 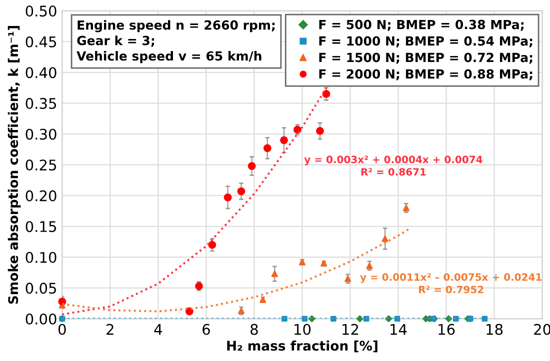 What do you see at coordinates (41, 257) in the screenshot?
I see `y-tick-label: 0.10` at bounding box center [41, 257].